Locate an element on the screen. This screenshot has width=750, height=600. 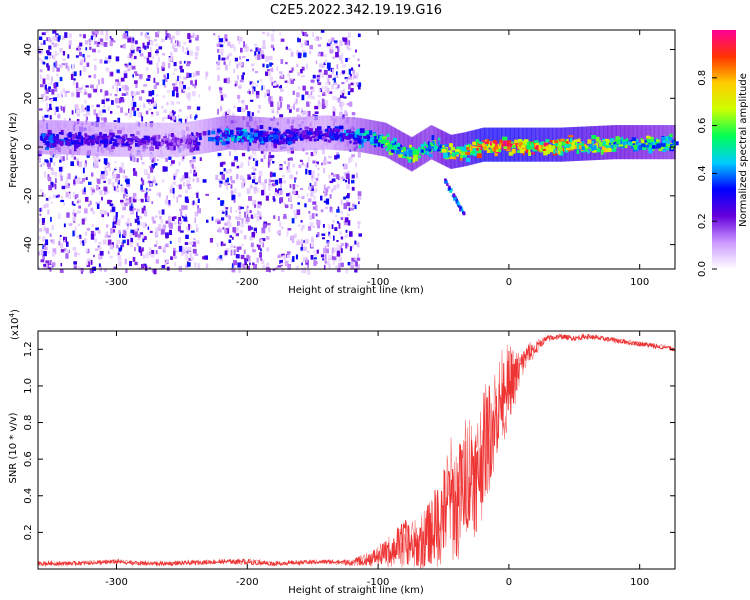
bottom-y-tick-label: 0.4 is located at coordinates (28, 496).